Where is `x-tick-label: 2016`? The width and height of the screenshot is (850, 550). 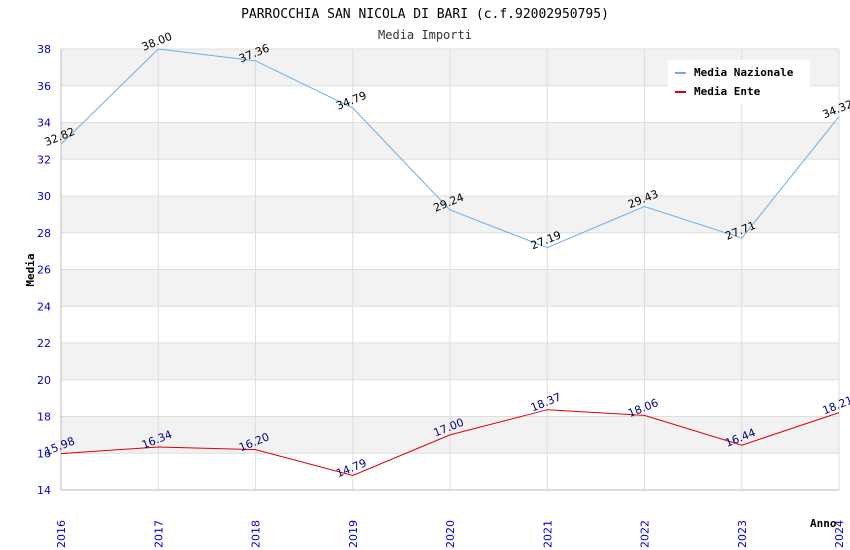
x-tick-label: 2016 is located at coordinates (61, 534).